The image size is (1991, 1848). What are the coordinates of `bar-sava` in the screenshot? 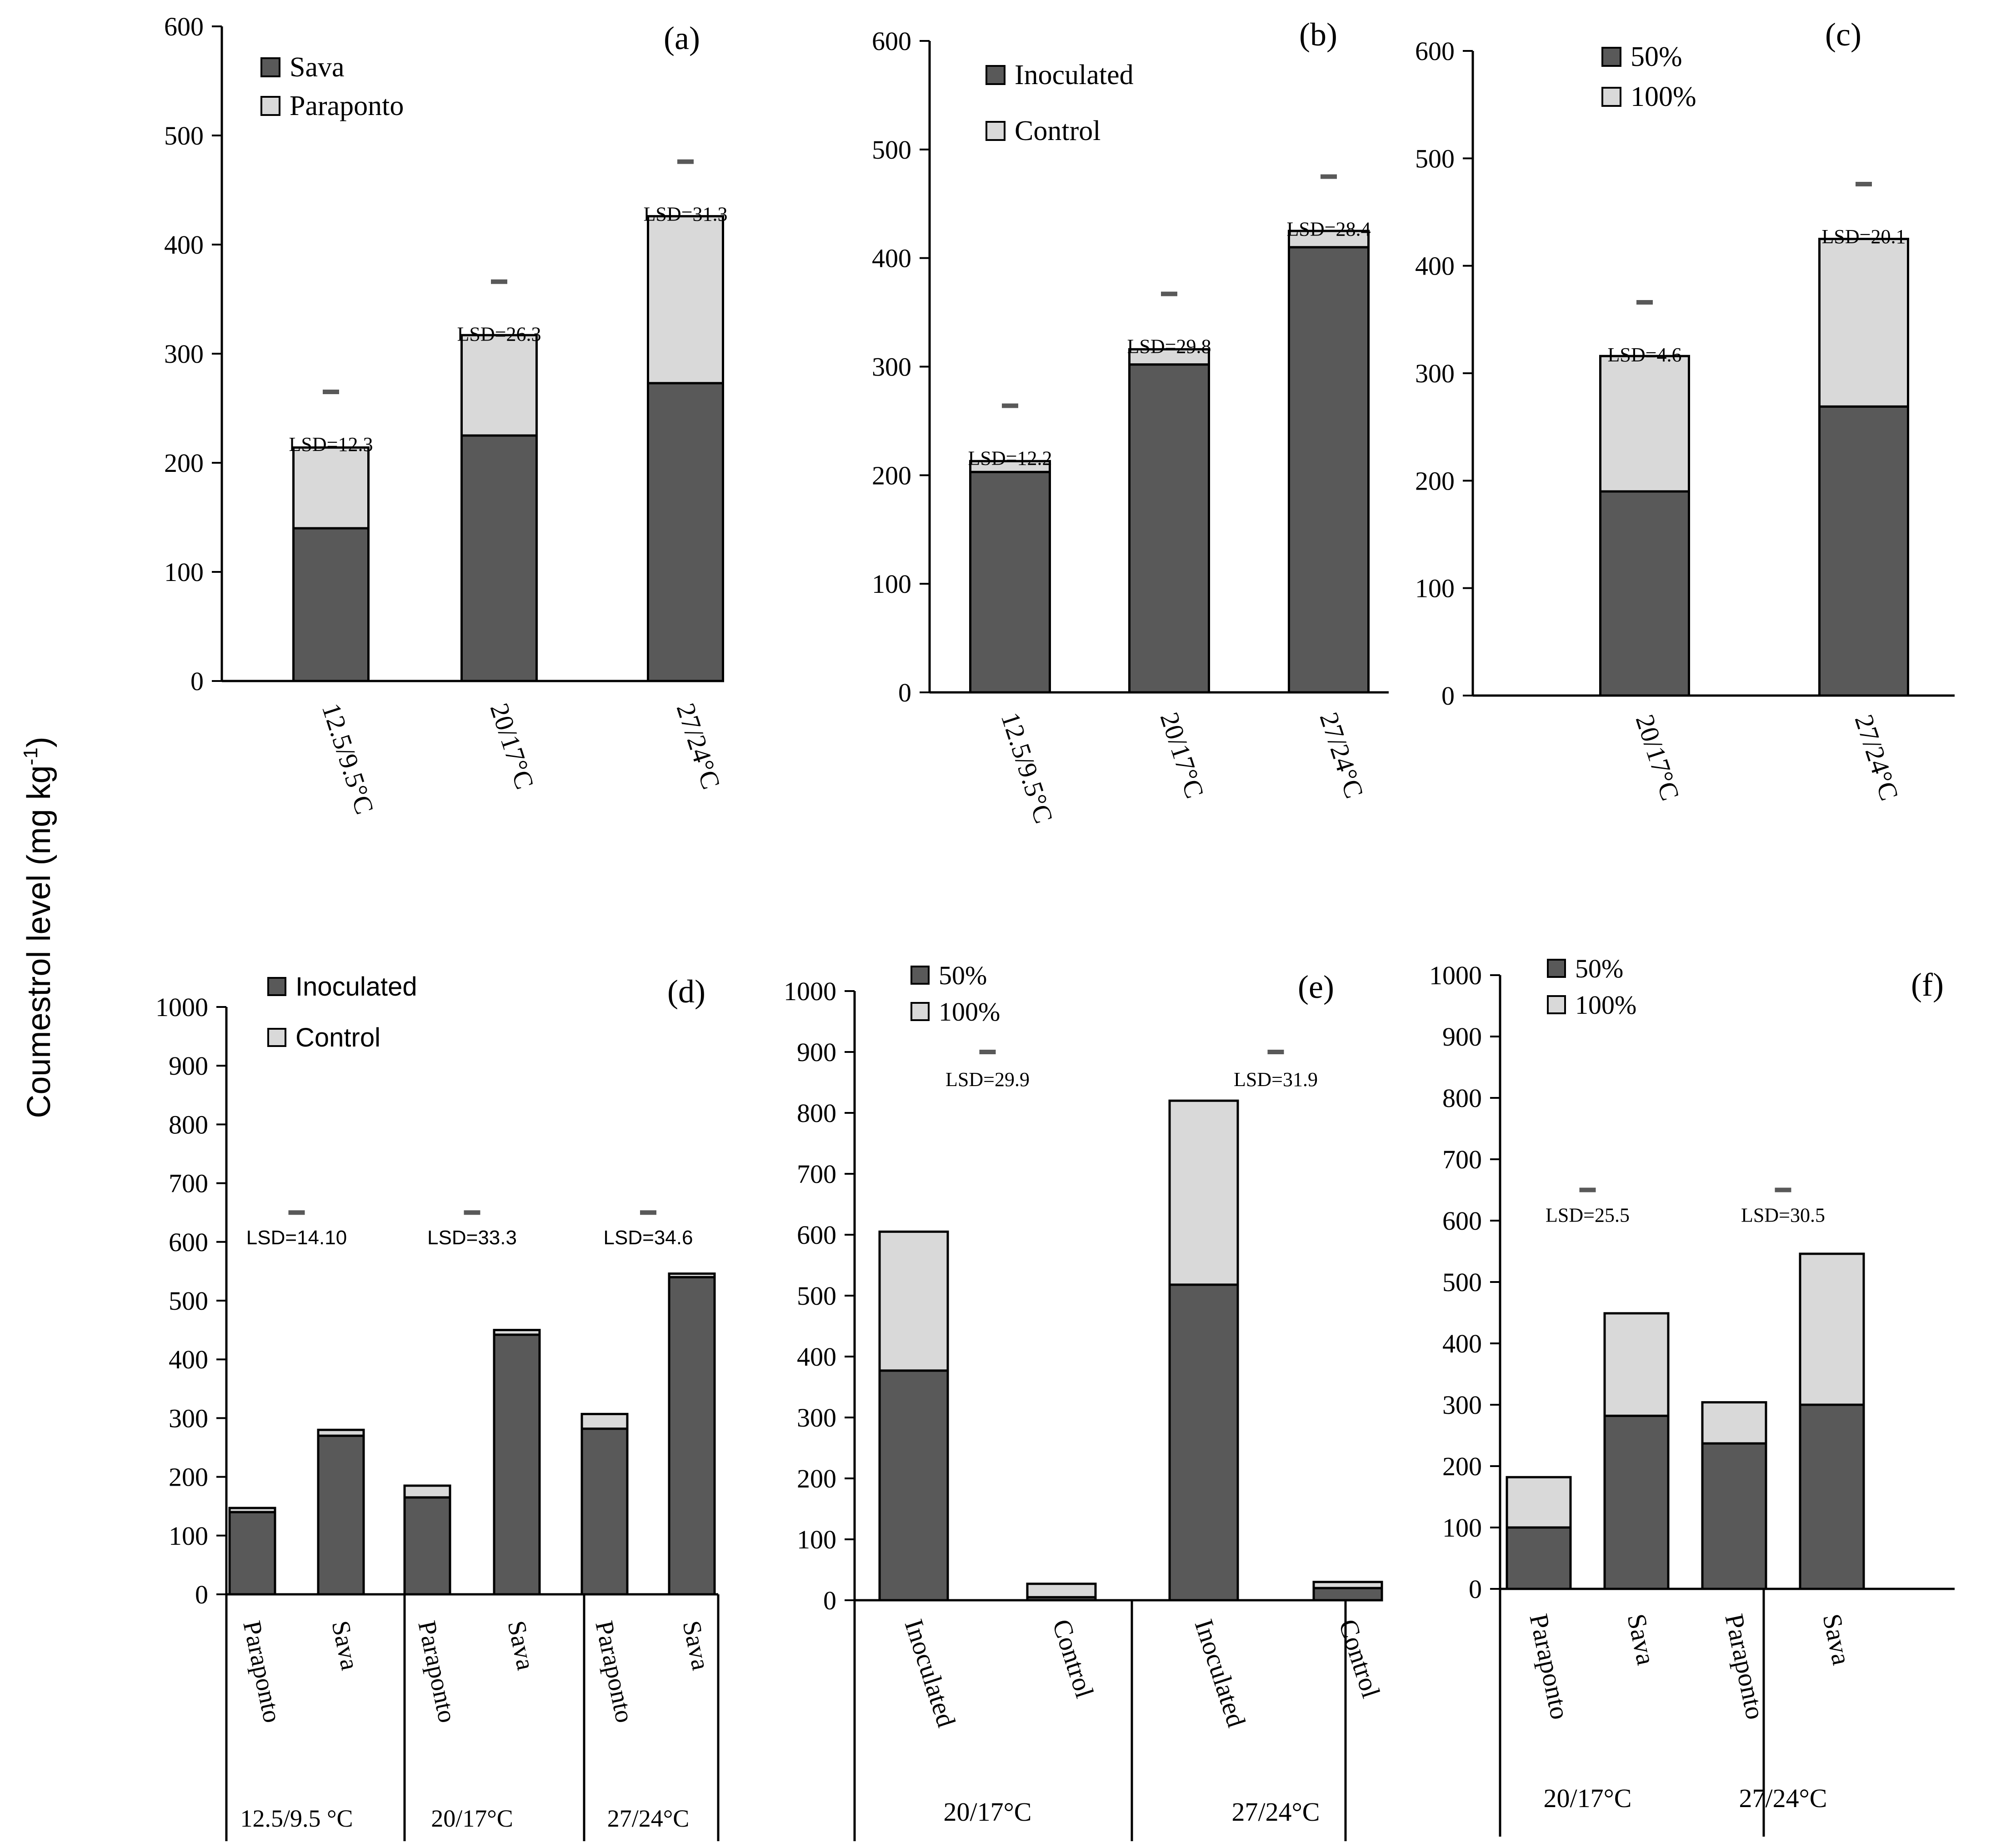 It's located at (331, 605).